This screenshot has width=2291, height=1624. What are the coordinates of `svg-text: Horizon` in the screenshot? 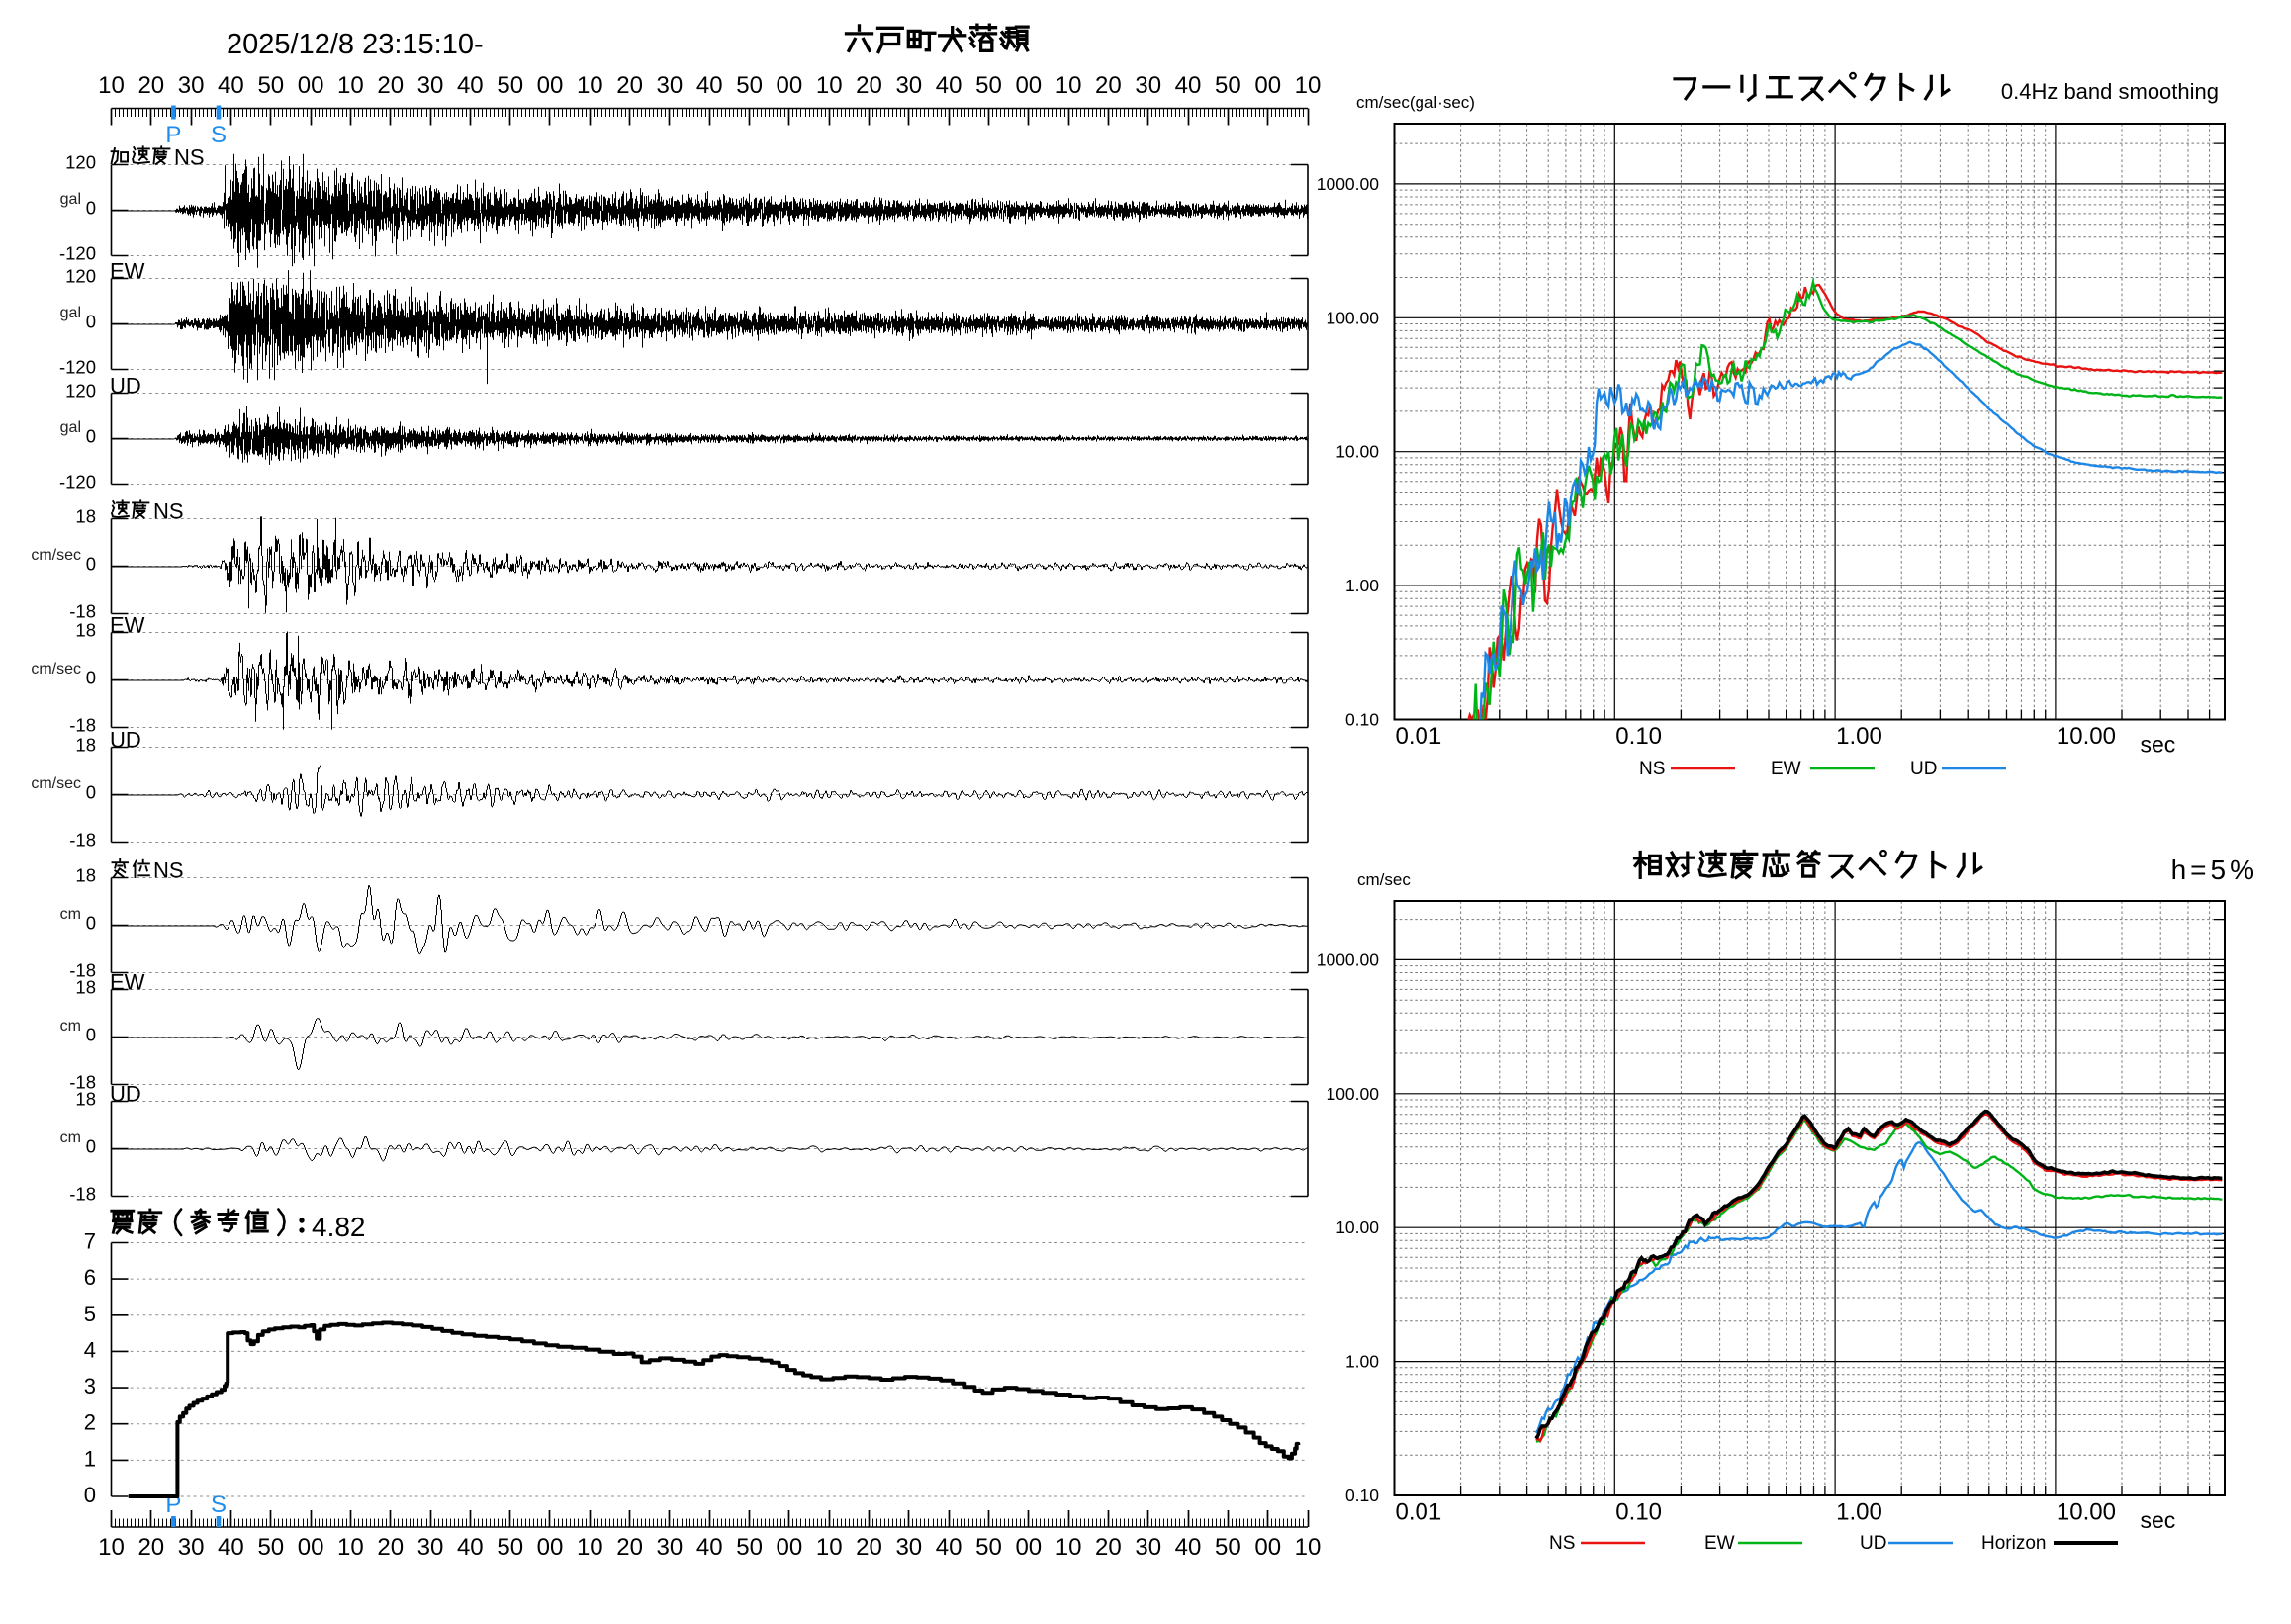 It's located at (2013, 1543).